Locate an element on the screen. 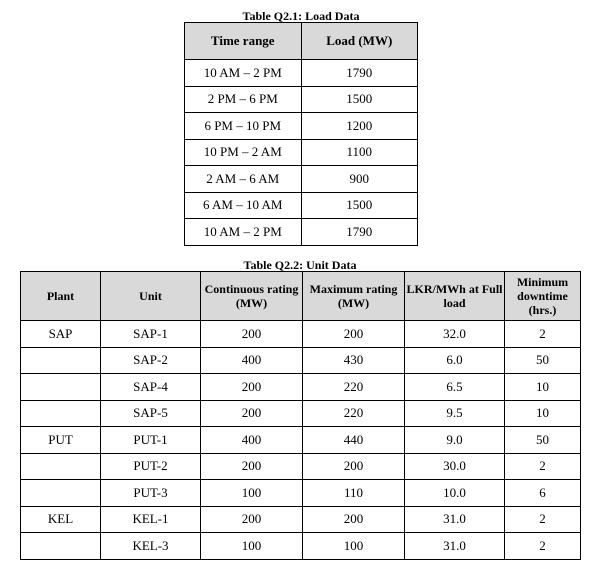 The width and height of the screenshot is (612, 571). load-data-table-cell: 6 AM – 10 AM is located at coordinates (243, 205).